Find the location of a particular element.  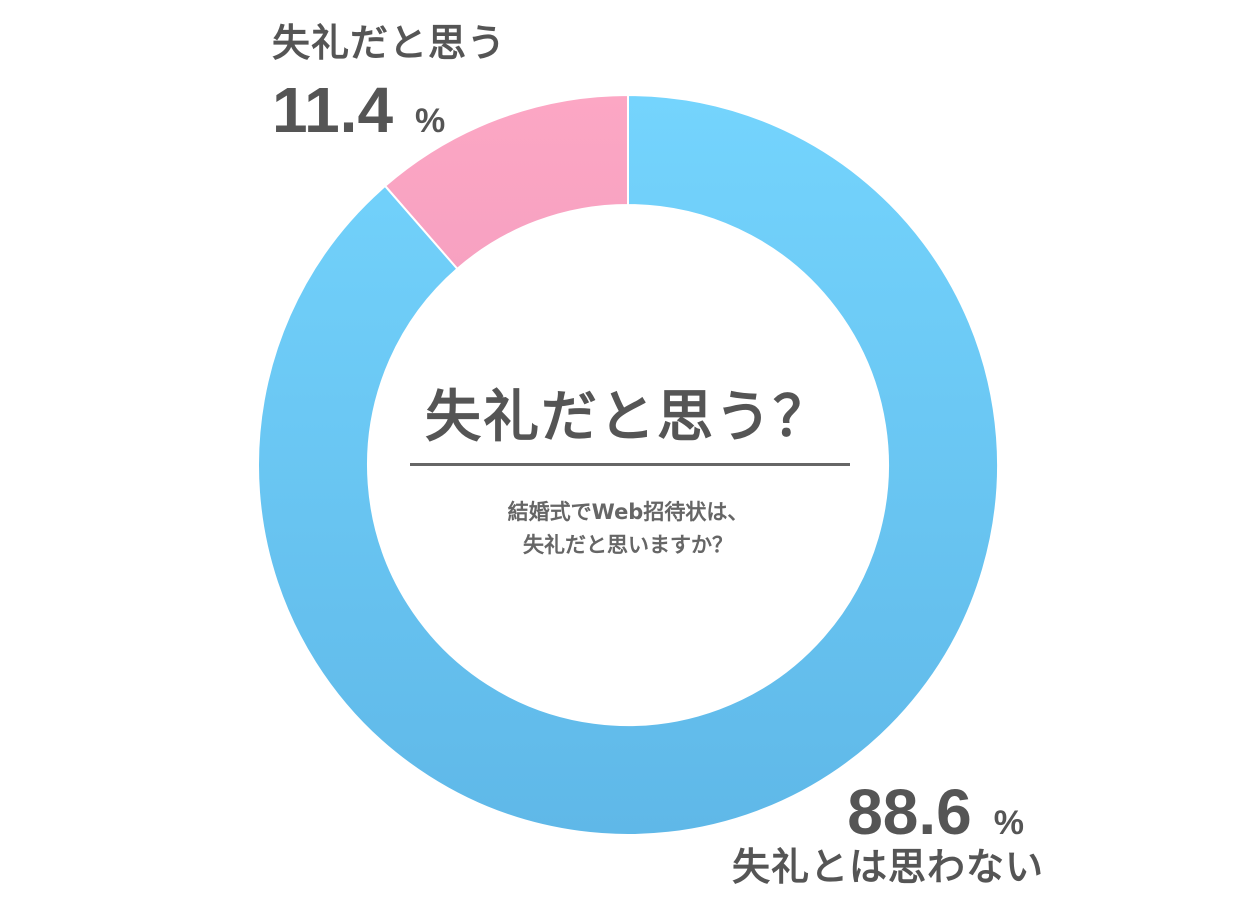

slice-label-name-b: 失礼とは思わない is located at coordinates (887, 867).